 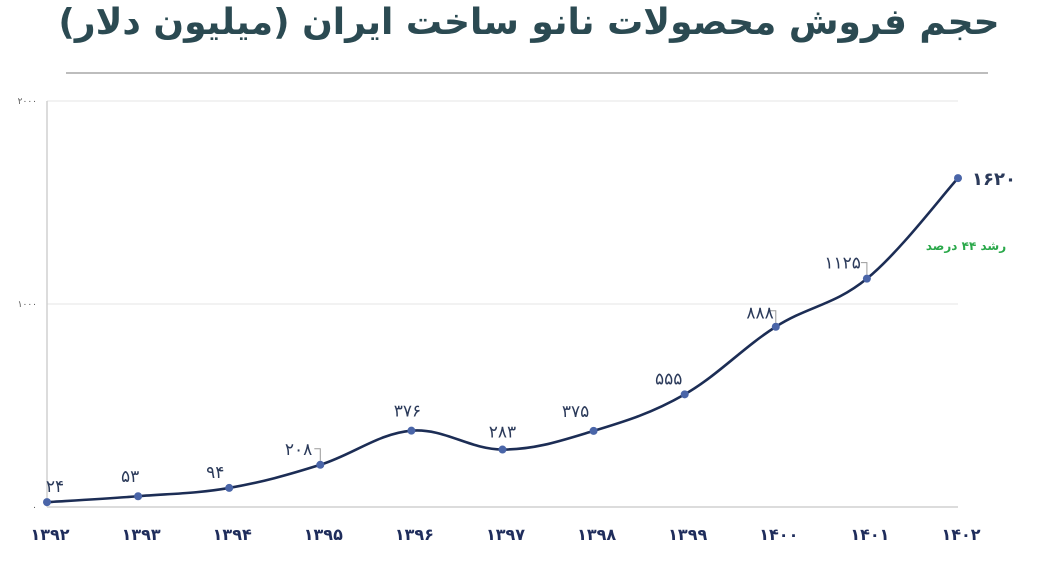 What do you see at coordinates (414, 534) in the screenshot?
I see `x-tick-label: ۱۳۹۶` at bounding box center [414, 534].